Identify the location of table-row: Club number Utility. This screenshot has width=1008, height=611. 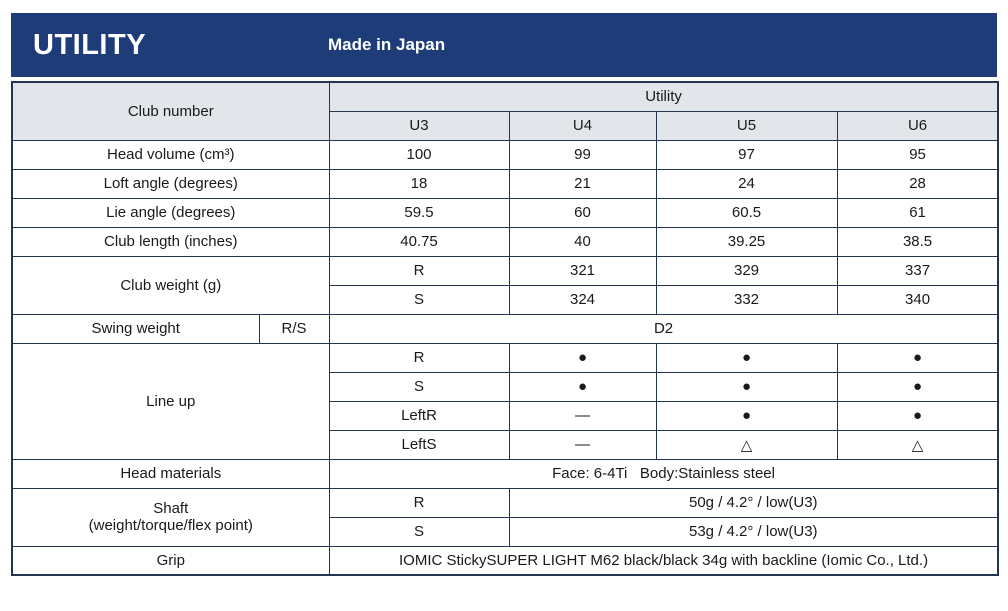
(505, 111).